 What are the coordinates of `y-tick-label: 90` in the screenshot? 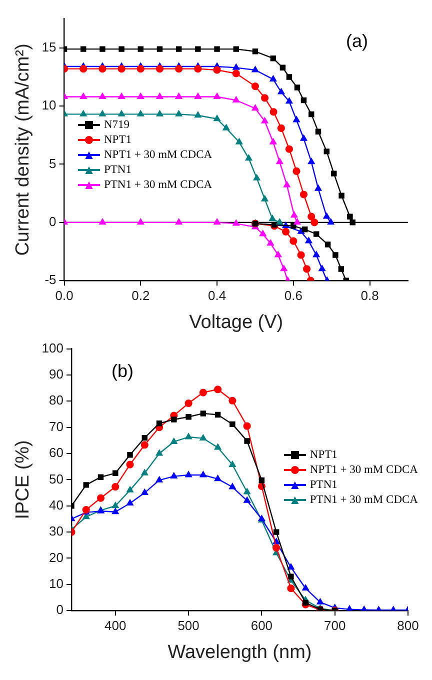 It's located at (56, 374).